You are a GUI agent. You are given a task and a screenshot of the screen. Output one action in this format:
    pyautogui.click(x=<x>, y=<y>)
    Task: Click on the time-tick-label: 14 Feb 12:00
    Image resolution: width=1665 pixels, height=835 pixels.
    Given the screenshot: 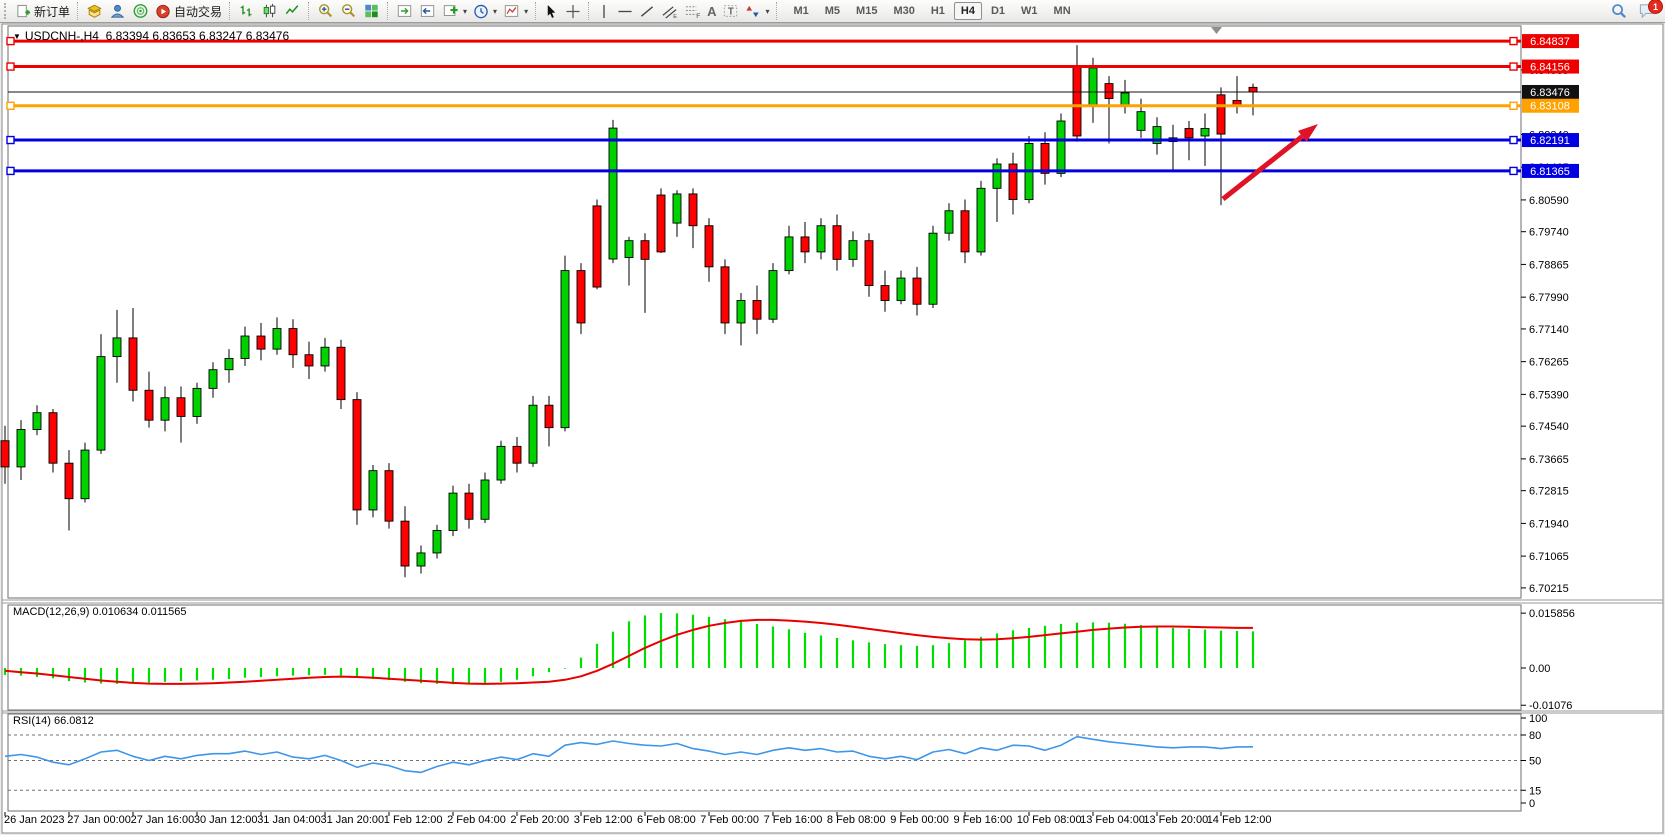 What is the action you would take?
    pyautogui.click(x=1239, y=820)
    